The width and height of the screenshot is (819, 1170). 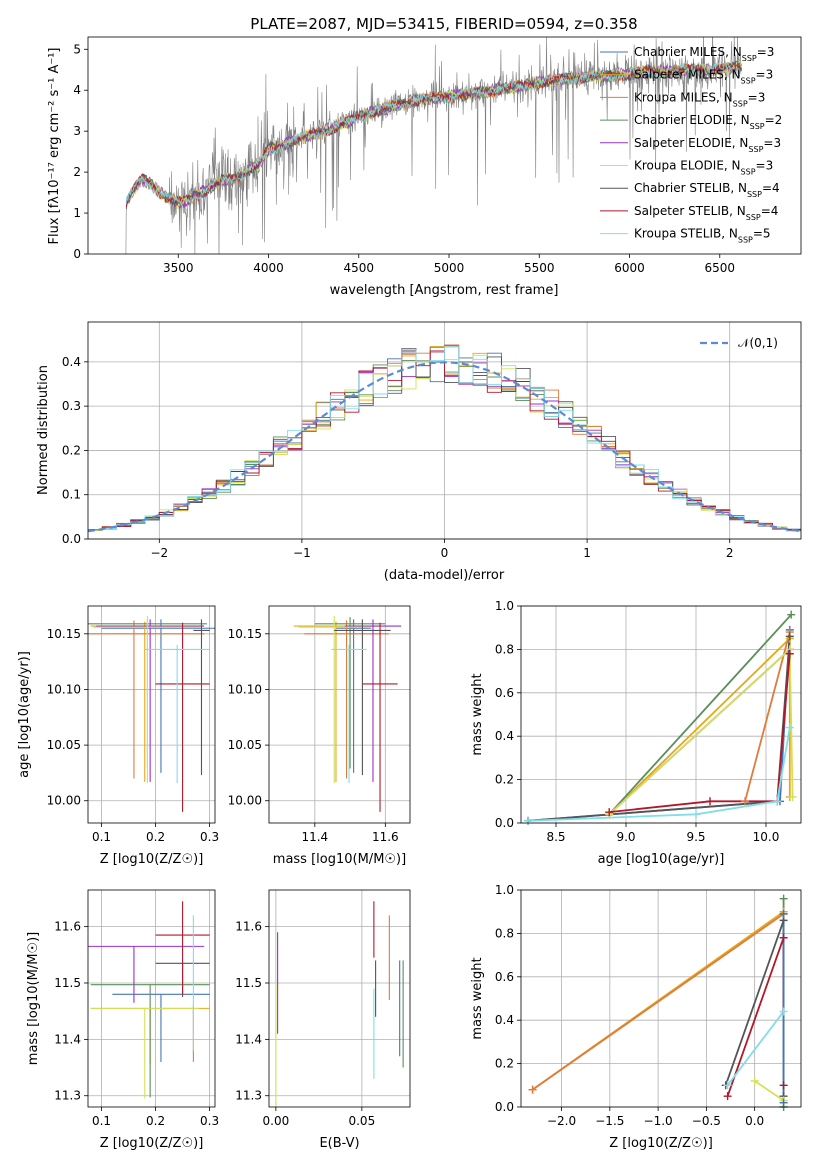 What do you see at coordinates (67, 1096) in the screenshot?
I see `y-tick-label: 11.3` at bounding box center [67, 1096].